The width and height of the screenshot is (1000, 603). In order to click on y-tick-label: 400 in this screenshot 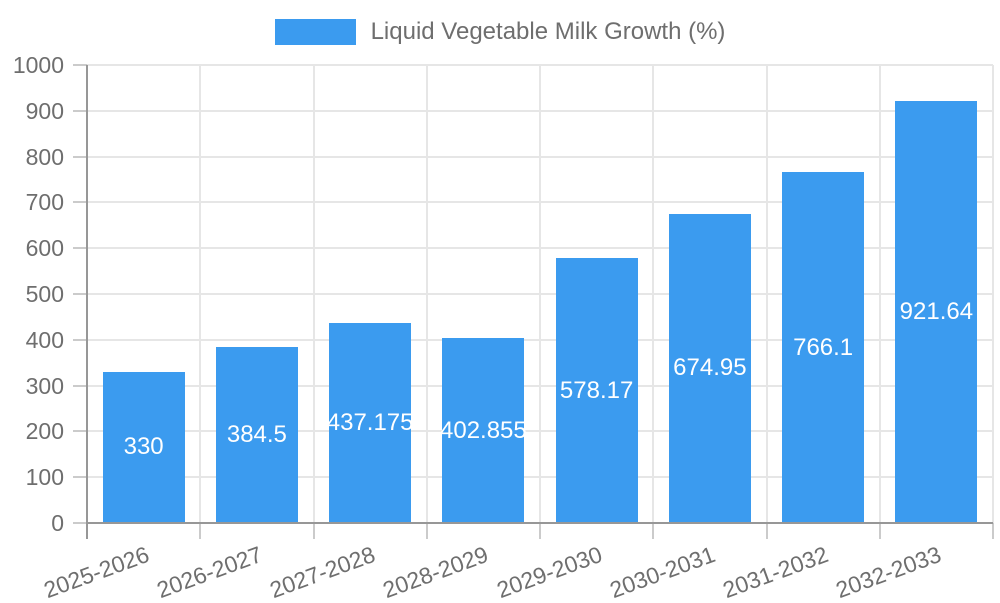, I will do `click(44, 339)`.